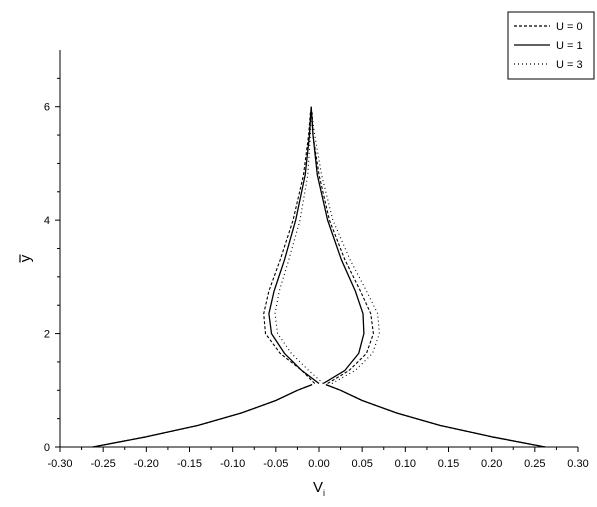  What do you see at coordinates (47, 221) in the screenshot?
I see `y-tick-label: 4` at bounding box center [47, 221].